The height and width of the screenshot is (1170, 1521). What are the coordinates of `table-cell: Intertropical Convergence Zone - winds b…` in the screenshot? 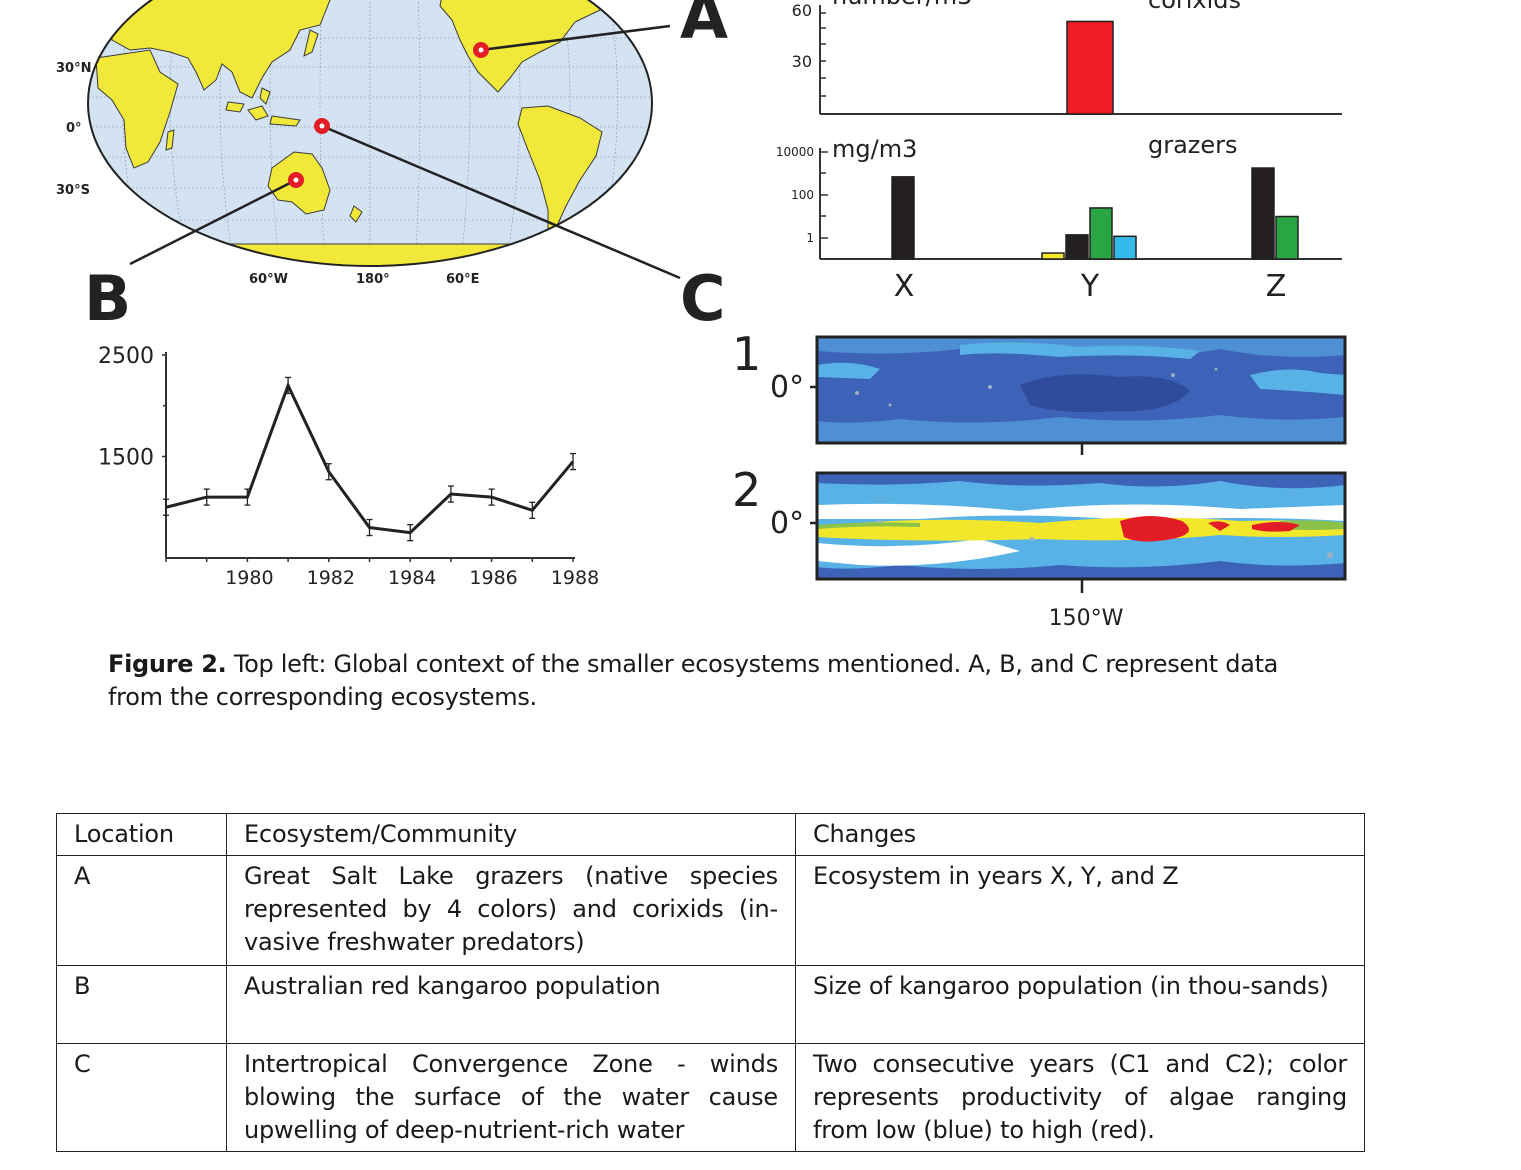 It's located at (511, 1097).